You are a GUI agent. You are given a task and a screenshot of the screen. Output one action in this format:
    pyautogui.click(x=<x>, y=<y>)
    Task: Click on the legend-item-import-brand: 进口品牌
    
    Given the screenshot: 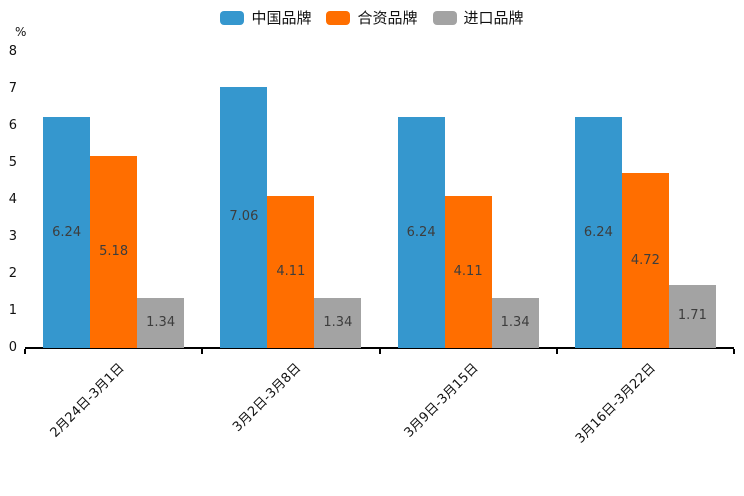 What is the action you would take?
    pyautogui.click(x=478, y=17)
    